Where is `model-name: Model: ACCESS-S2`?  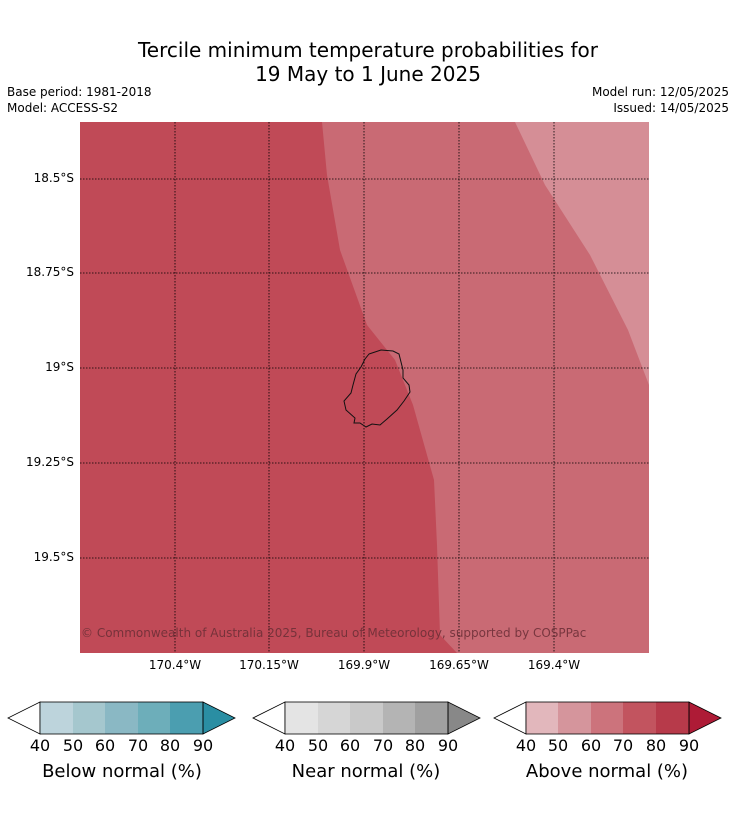
model-name: Model: ACCESS-S2 is located at coordinates (63, 108).